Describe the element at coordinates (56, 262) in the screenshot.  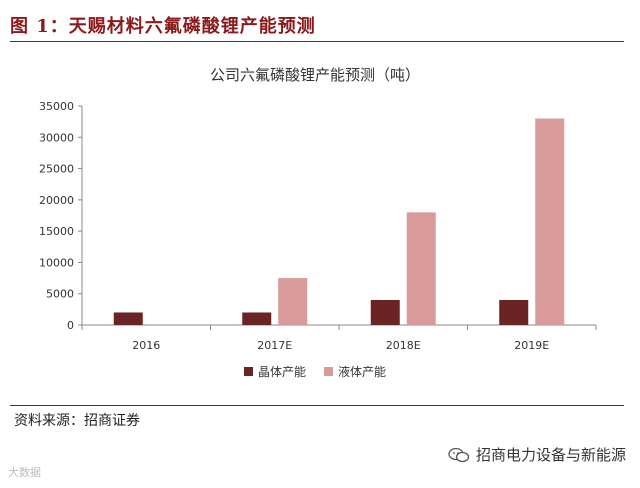
I see `y-tick-label: 10000` at that location.